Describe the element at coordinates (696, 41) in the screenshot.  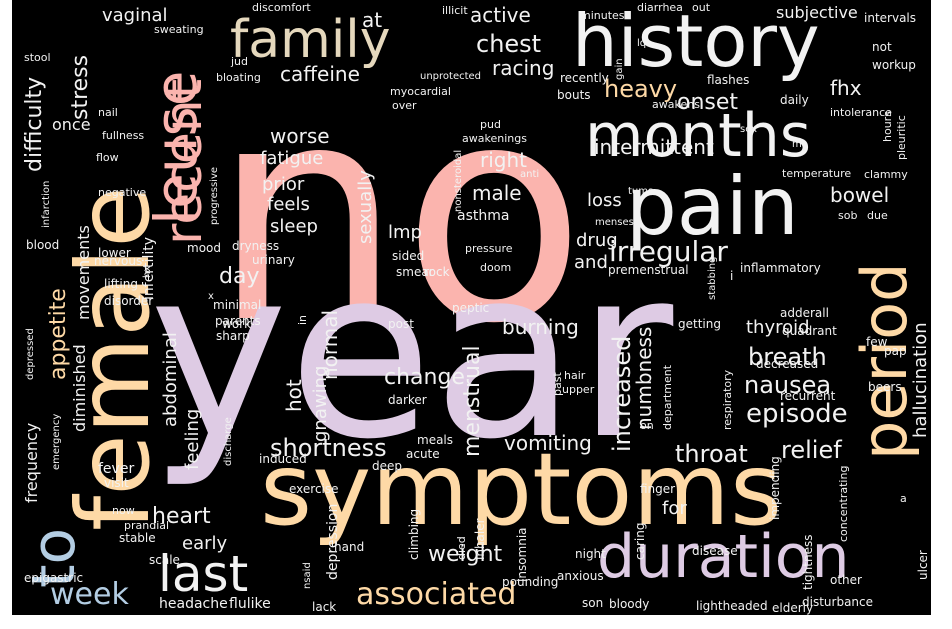
I see `word: history` at that location.